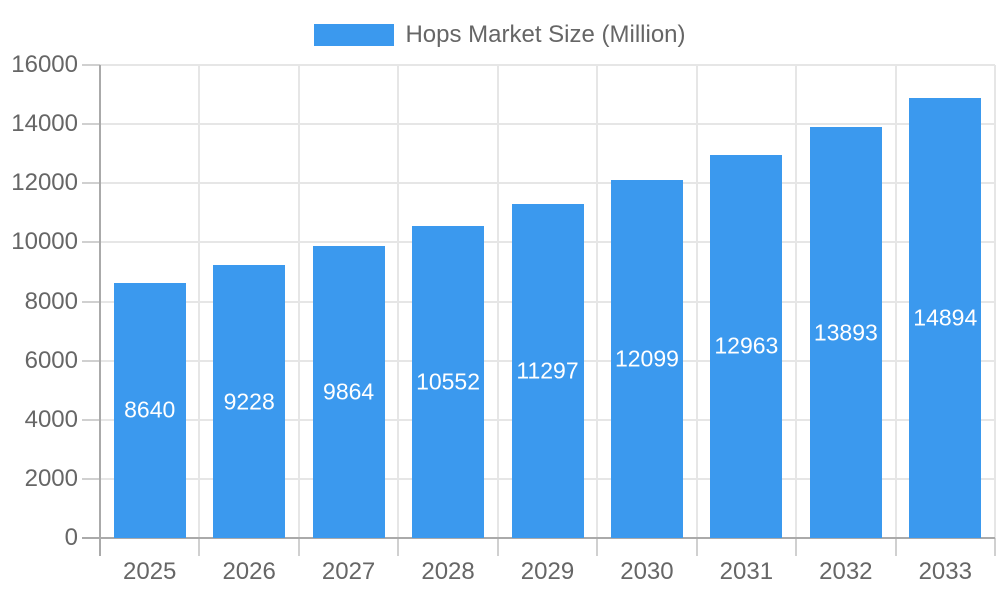  I want to click on legend-swatch, so click(354, 35).